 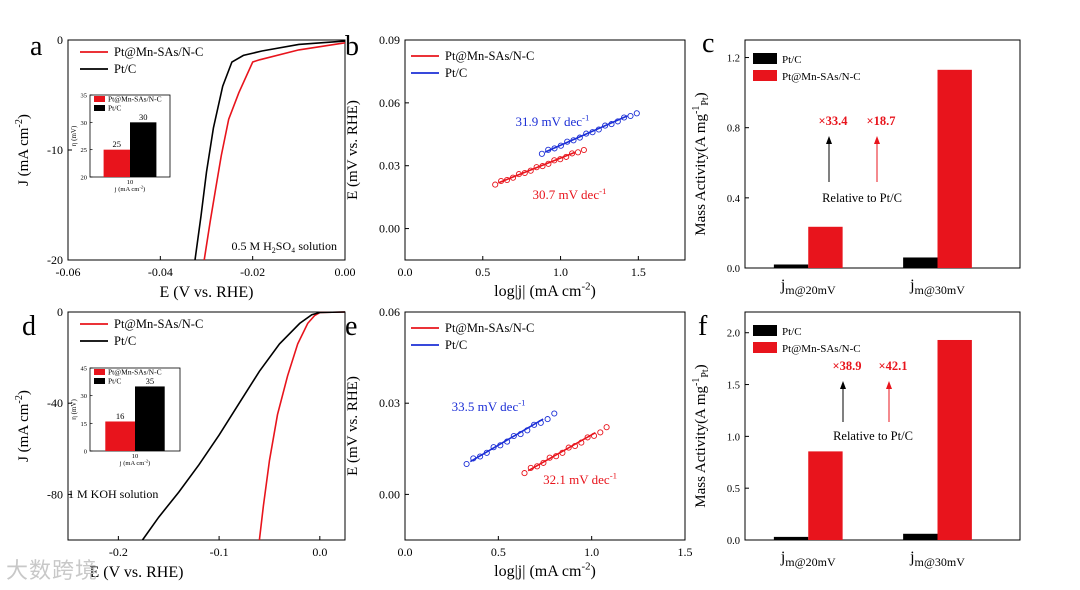 What do you see at coordinates (570, 194) in the screenshot?
I see `slope-annotation: 30.7 mV dec-1` at bounding box center [570, 194].